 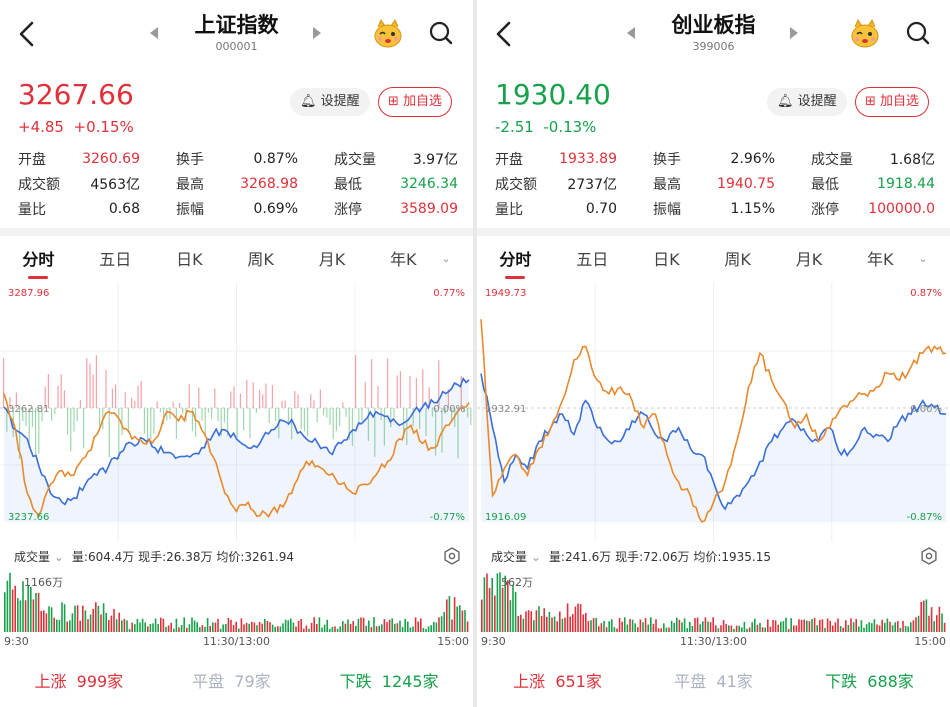 What do you see at coordinates (557, 680) in the screenshot?
I see `advancers: 上涨 651家` at bounding box center [557, 680].